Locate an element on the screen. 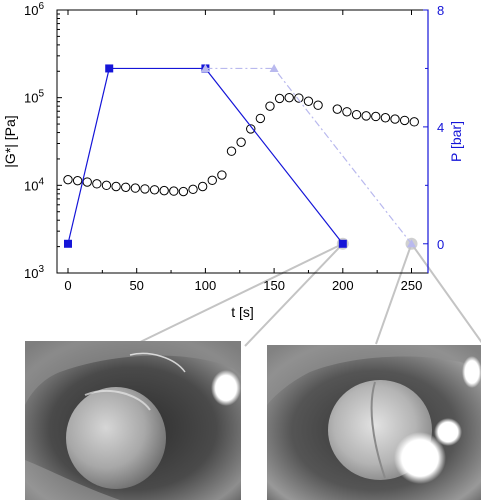 This screenshot has width=481, height=500. left-tick-label: 10⁴ is located at coordinates (34, 184).